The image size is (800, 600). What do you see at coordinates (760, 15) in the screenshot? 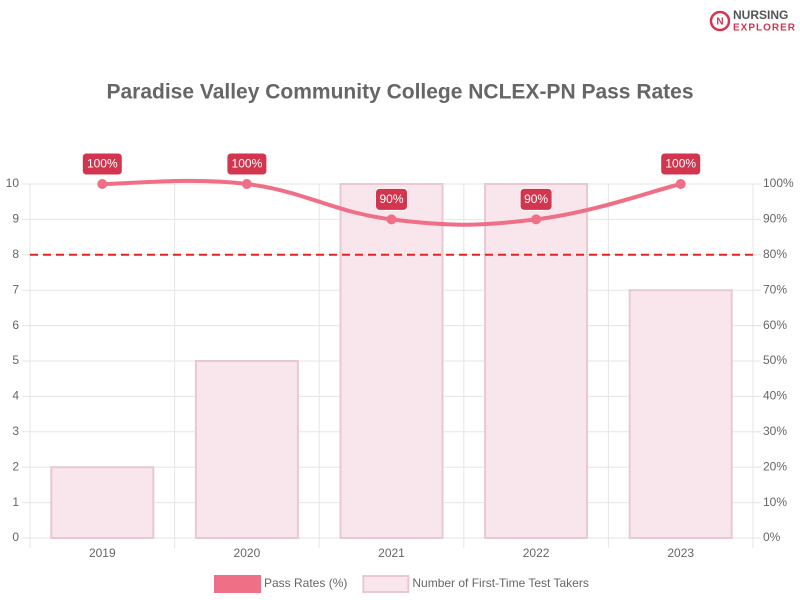
I see `logo-line1: NURSING` at bounding box center [760, 15].